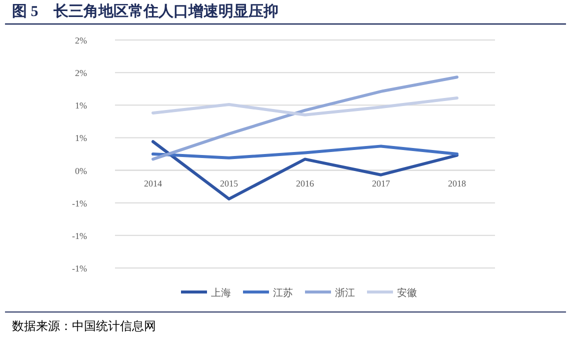 The height and width of the screenshot is (337, 571). I want to click on y-tick-label: 0%, so click(81, 171).